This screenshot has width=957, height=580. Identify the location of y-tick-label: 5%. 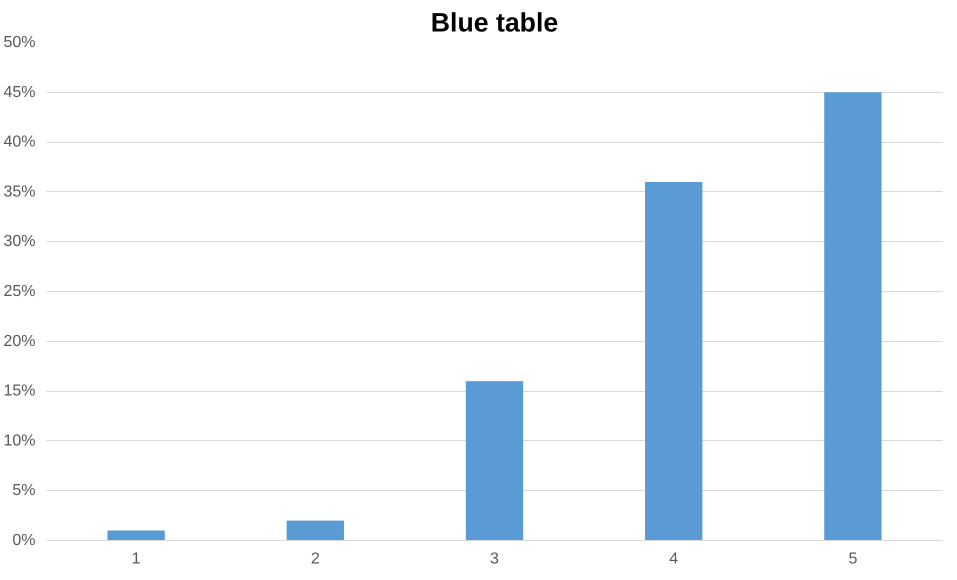
(24, 491).